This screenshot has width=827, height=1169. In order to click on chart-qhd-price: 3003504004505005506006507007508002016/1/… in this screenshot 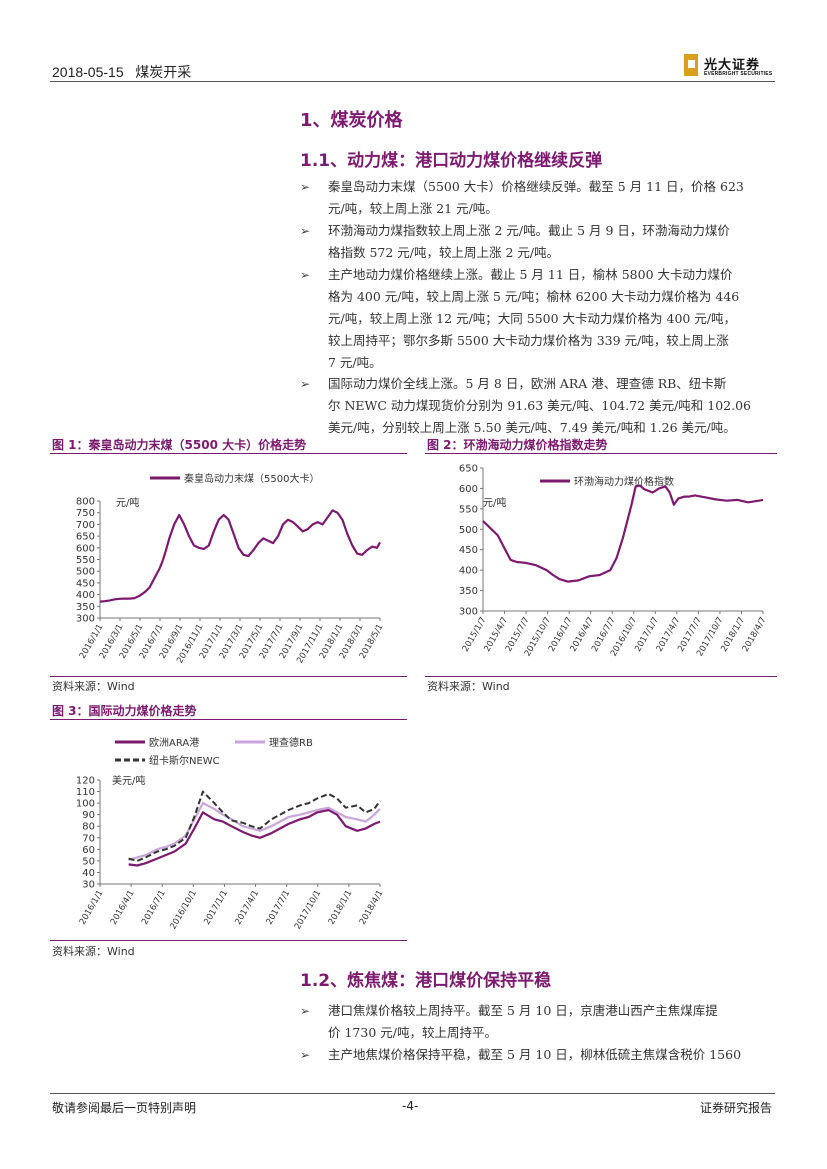, I will do `click(231, 568)`.